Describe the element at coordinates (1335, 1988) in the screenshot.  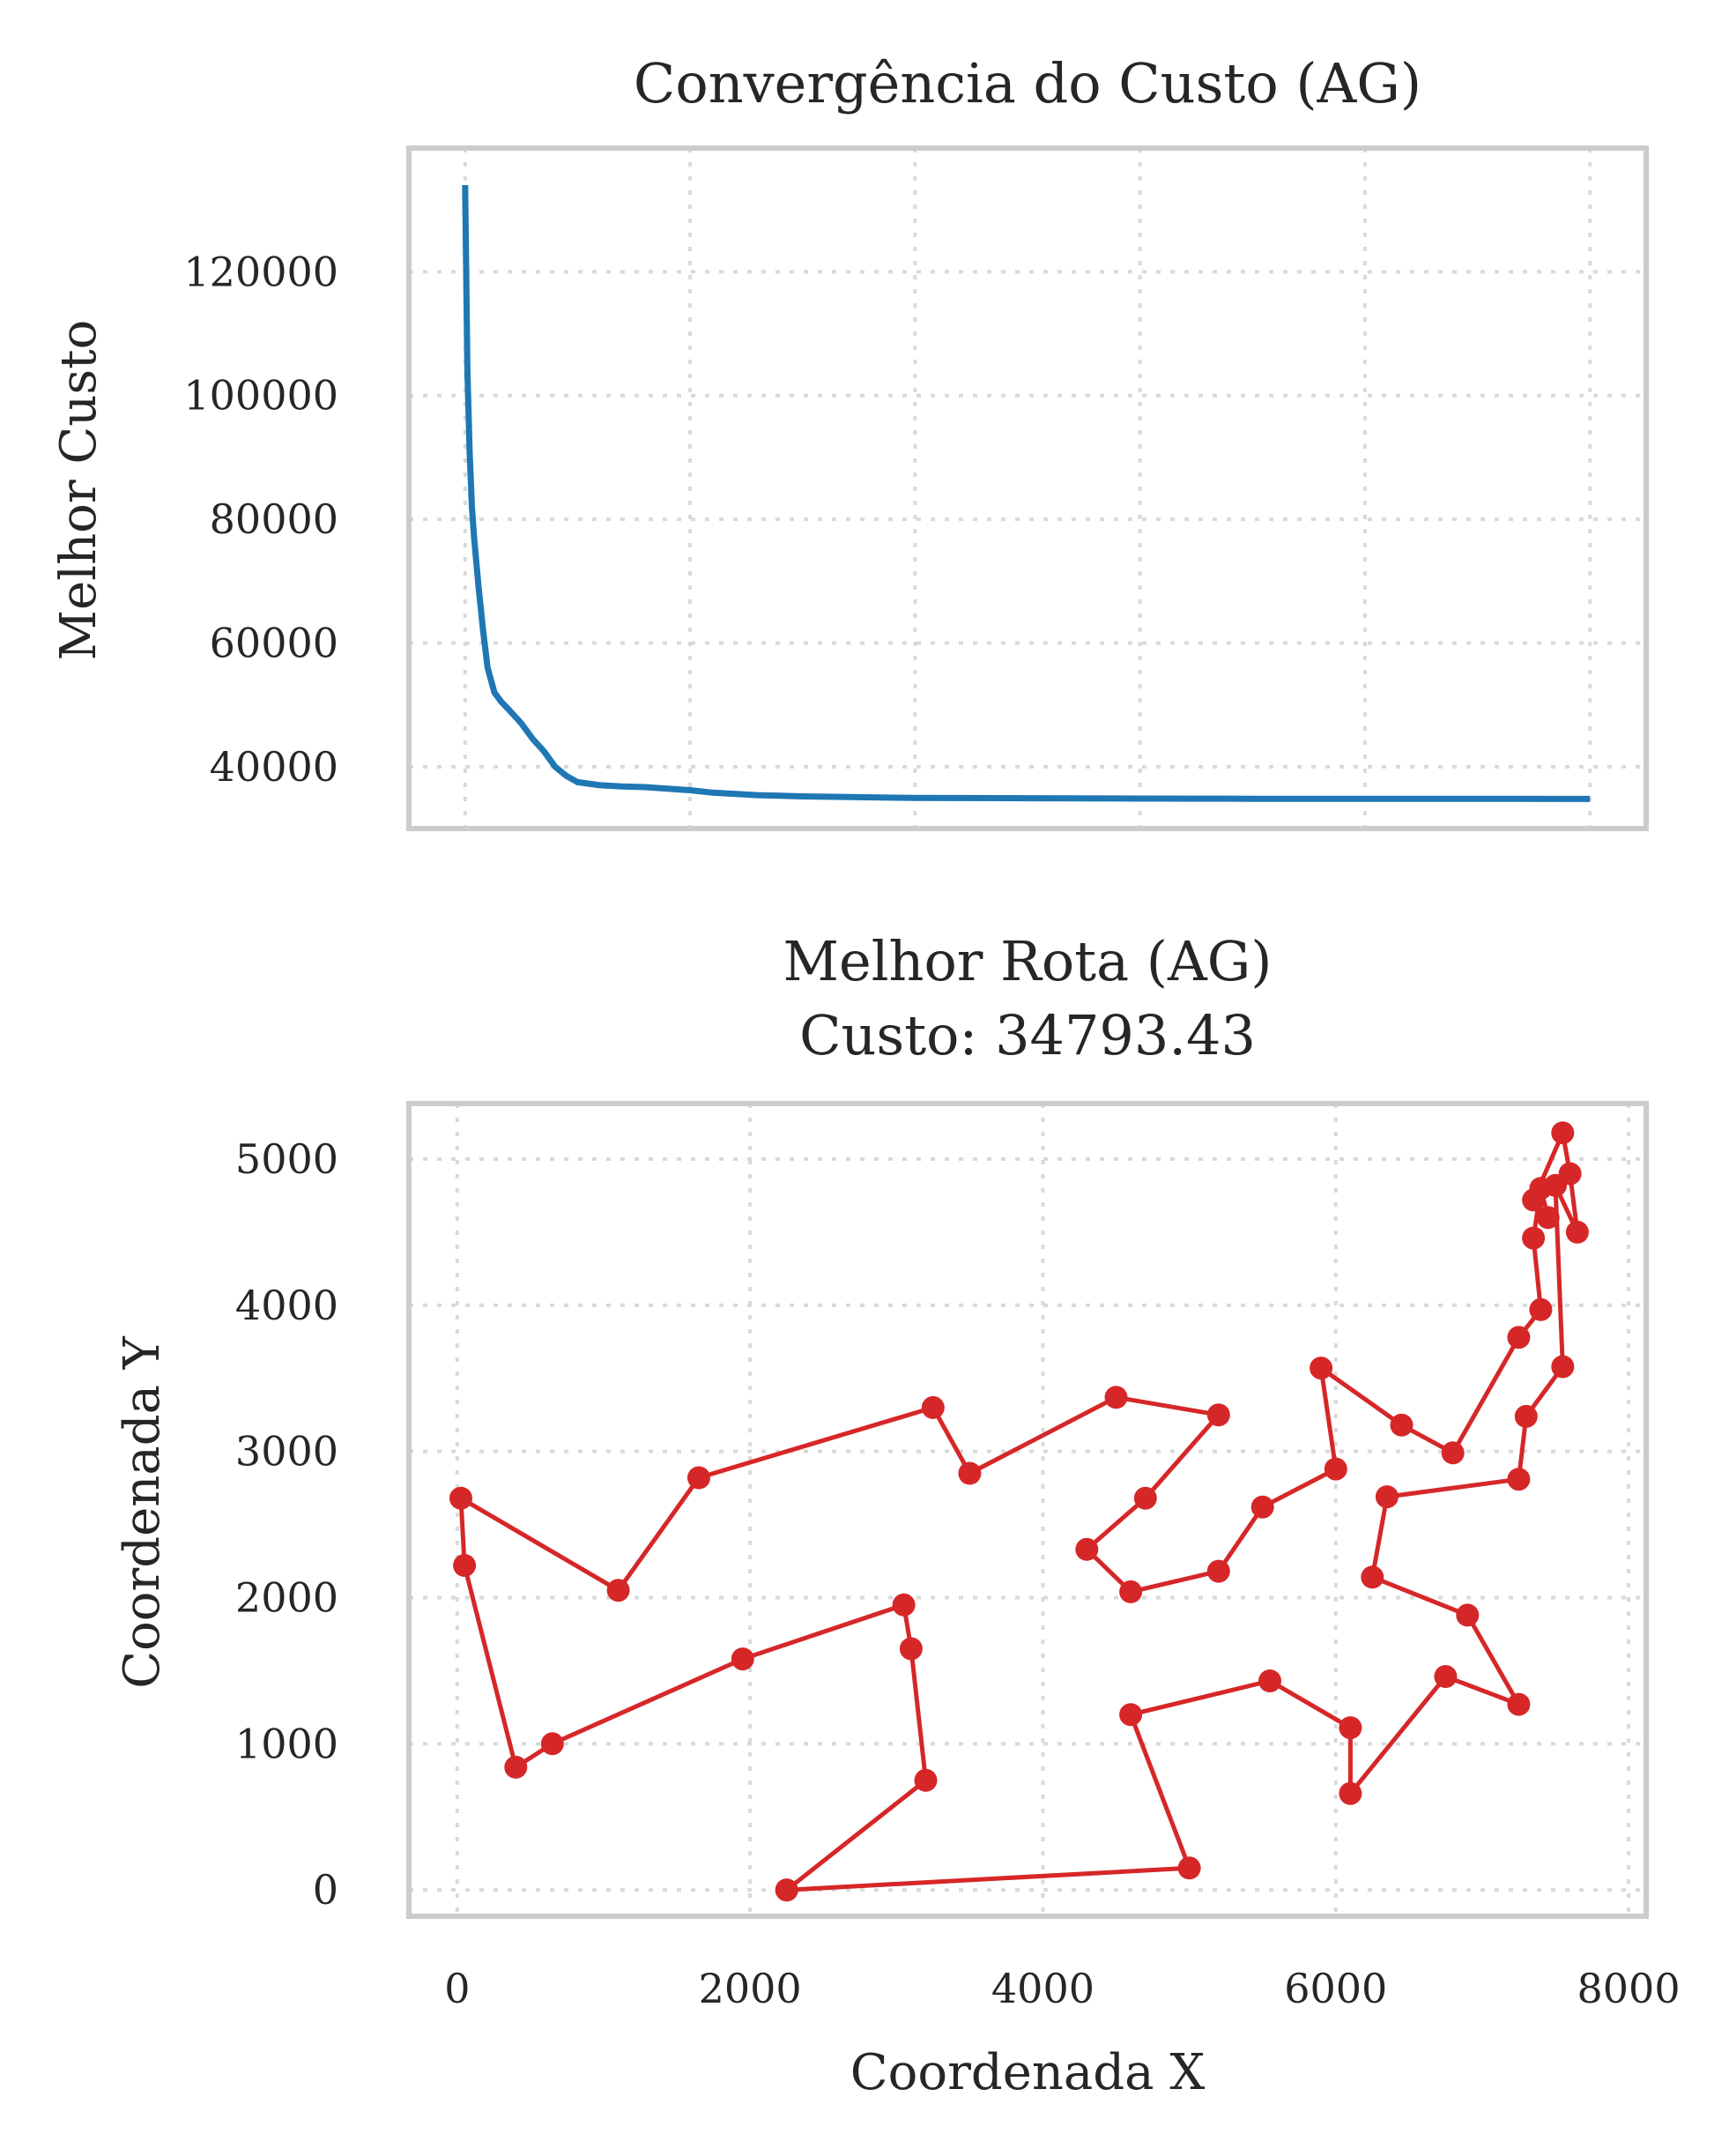
I see `route-x-tick-label: 6000` at that location.